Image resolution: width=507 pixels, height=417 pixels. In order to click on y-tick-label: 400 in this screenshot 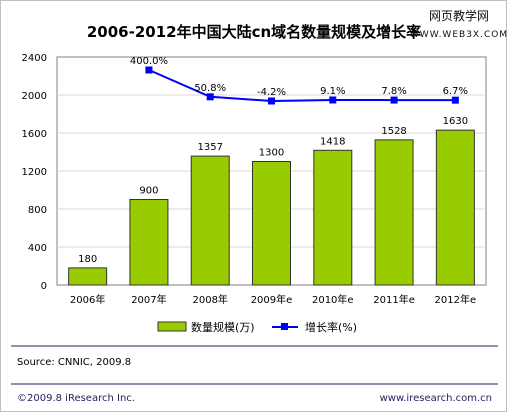, I will do `click(37, 248)`.